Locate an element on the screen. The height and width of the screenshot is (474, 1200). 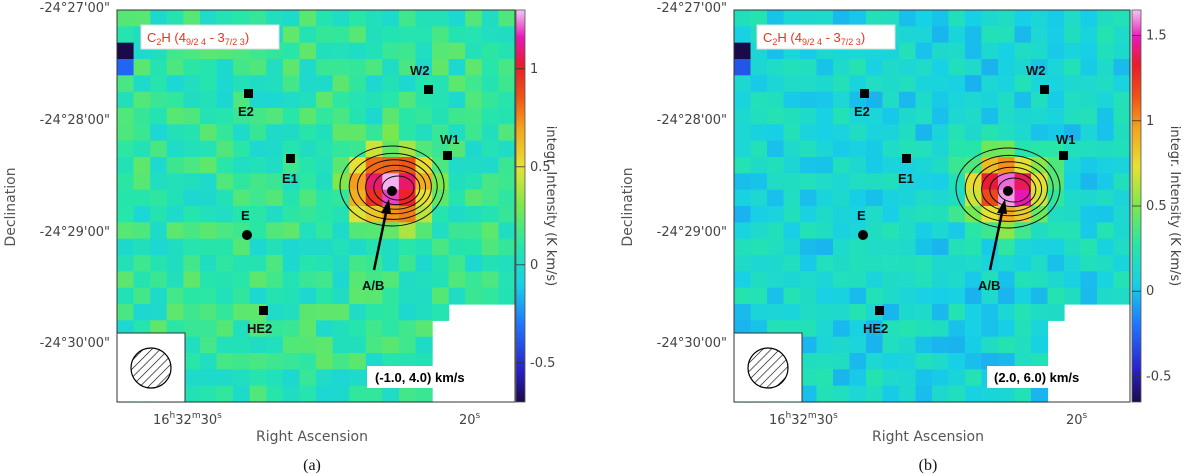
svg-text: C2H (49/2 4 - 37/2 3) is located at coordinates (814, 38).